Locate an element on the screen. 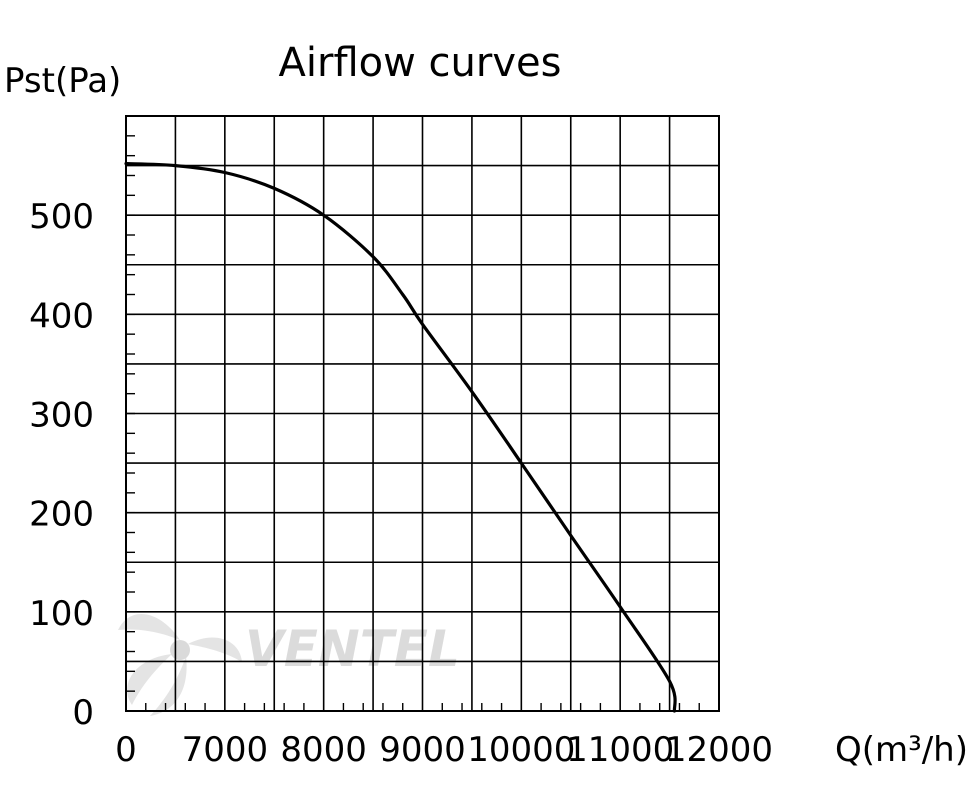  y-axis-label: Pst(Pa) is located at coordinates (62, 81).